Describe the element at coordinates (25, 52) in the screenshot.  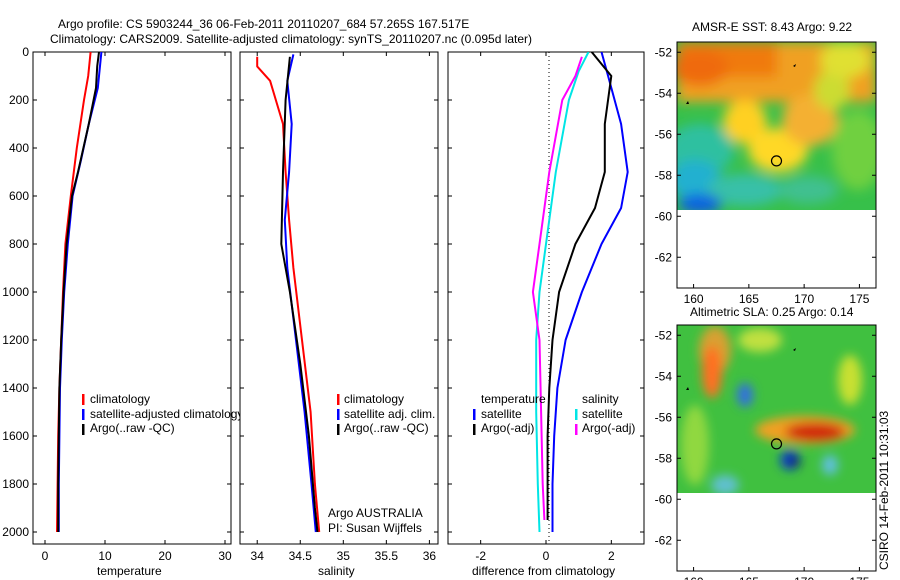
I see `y-tick-label: 0` at that location.